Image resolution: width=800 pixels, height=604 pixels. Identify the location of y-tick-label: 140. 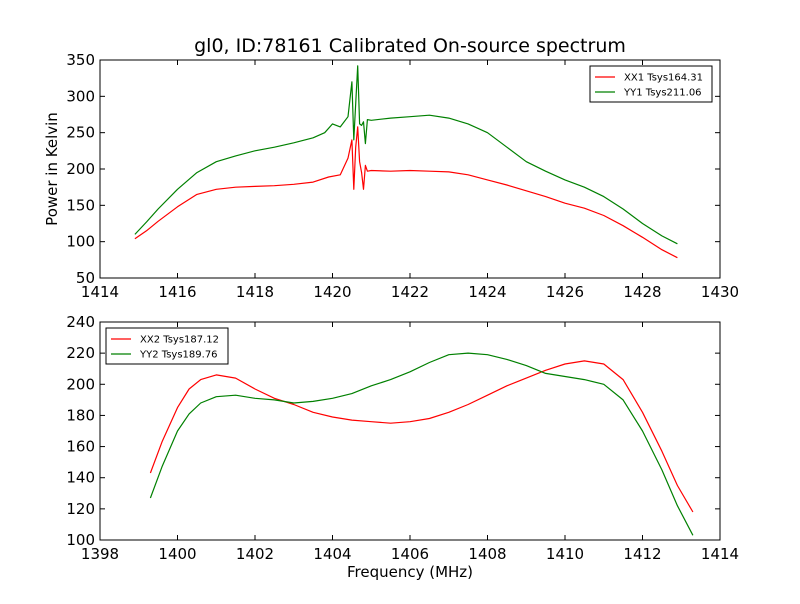
(80, 478).